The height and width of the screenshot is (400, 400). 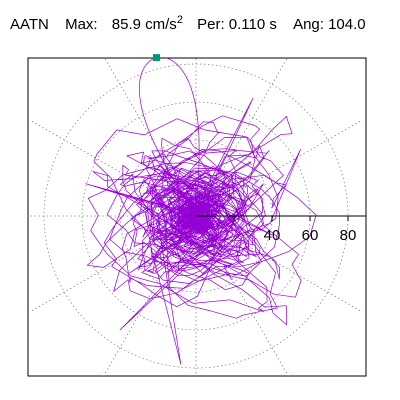 I want to click on station-code: AATN, so click(x=29, y=24).